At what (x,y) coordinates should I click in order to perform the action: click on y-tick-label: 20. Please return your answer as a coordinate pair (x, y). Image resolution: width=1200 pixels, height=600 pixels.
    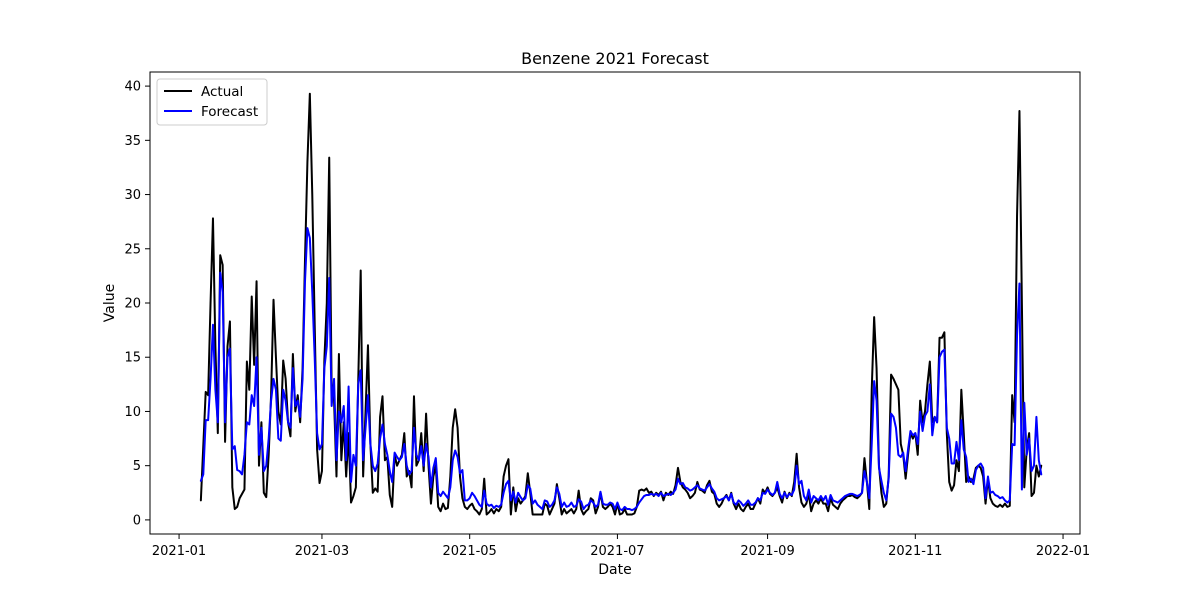
    Looking at the image, I should click on (132, 304).